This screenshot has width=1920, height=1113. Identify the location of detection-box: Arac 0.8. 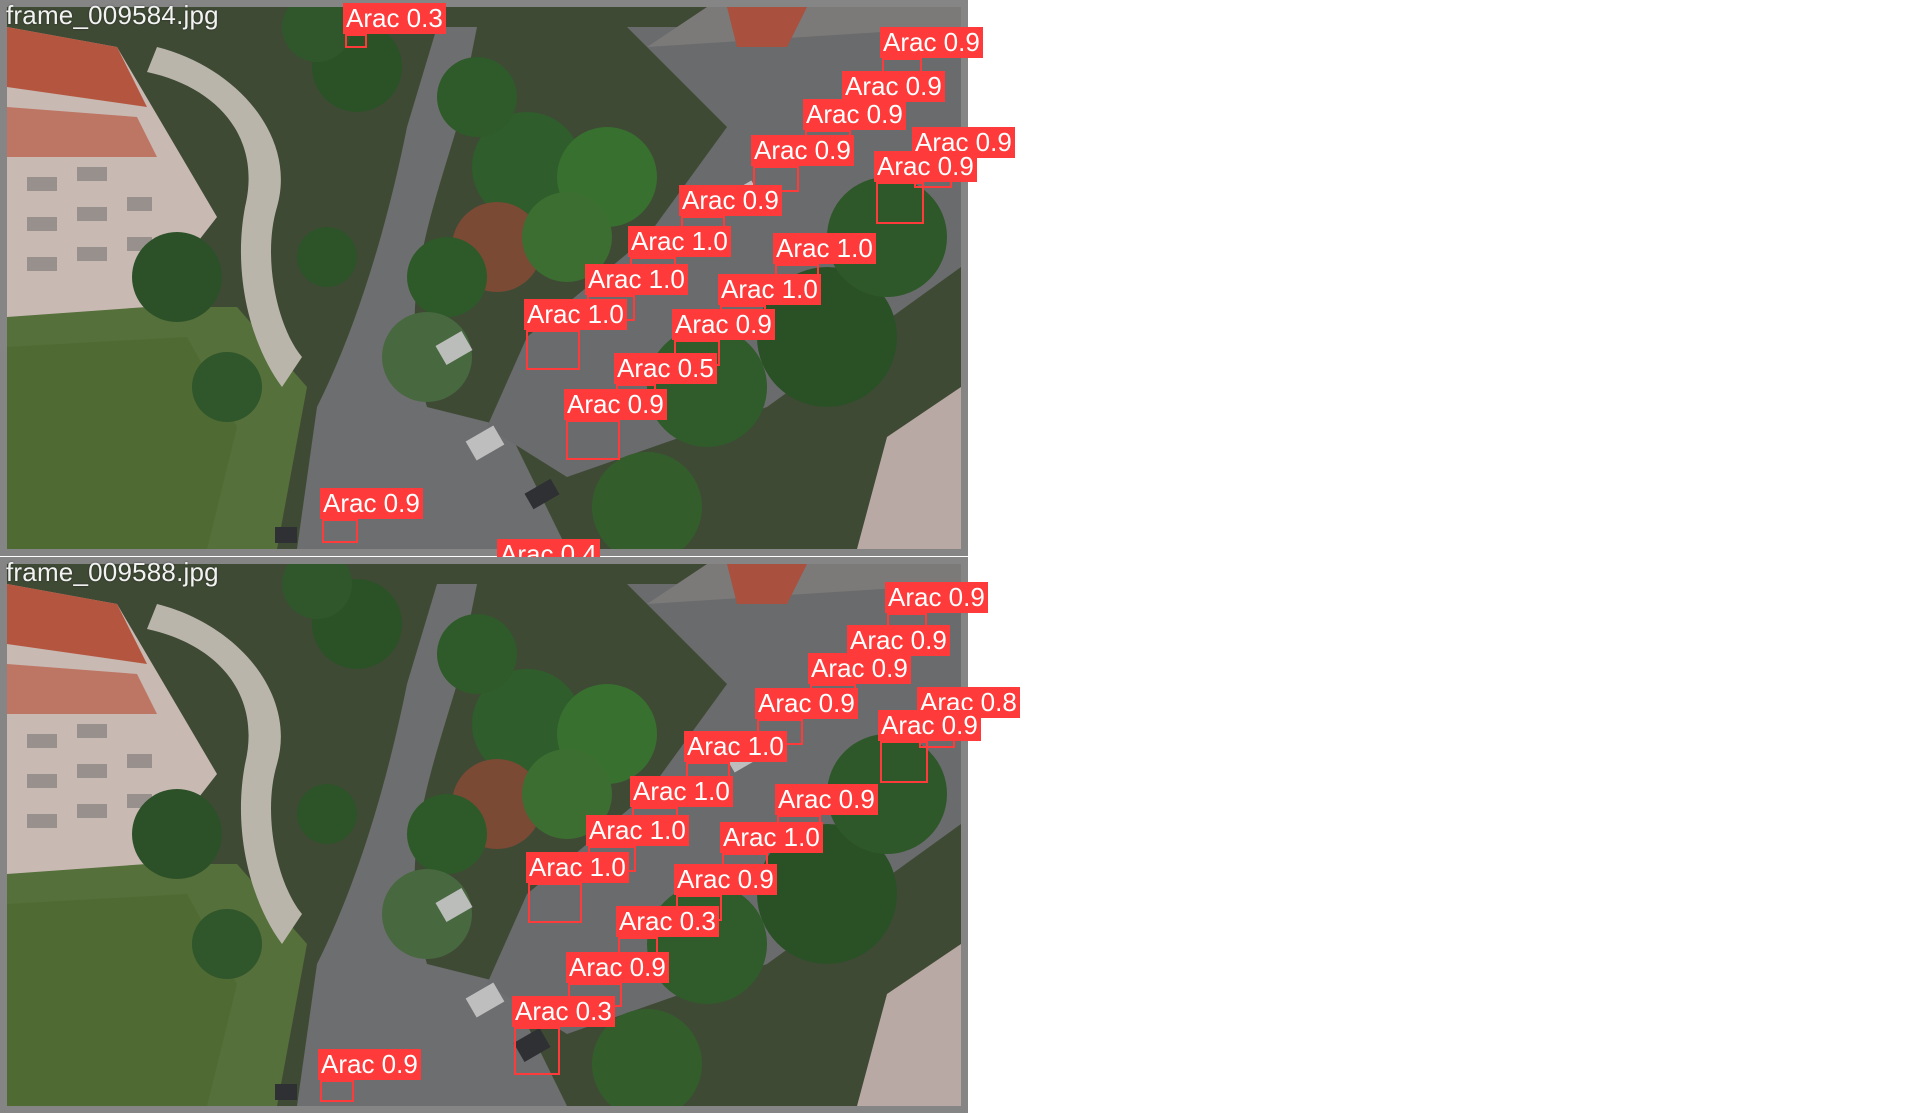
(968, 717).